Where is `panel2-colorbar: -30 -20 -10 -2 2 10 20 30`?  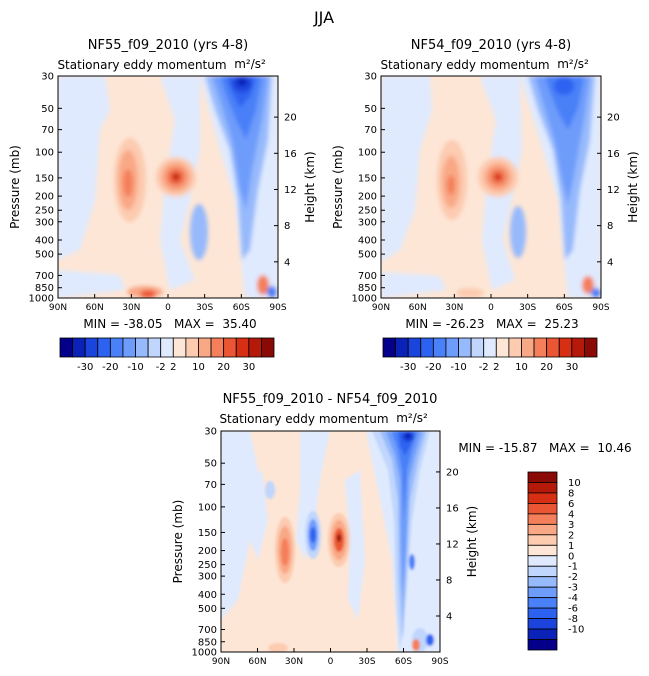
panel2-colorbar: -30 -20 -10 -2 2 10 20 30 is located at coordinates (490, 355).